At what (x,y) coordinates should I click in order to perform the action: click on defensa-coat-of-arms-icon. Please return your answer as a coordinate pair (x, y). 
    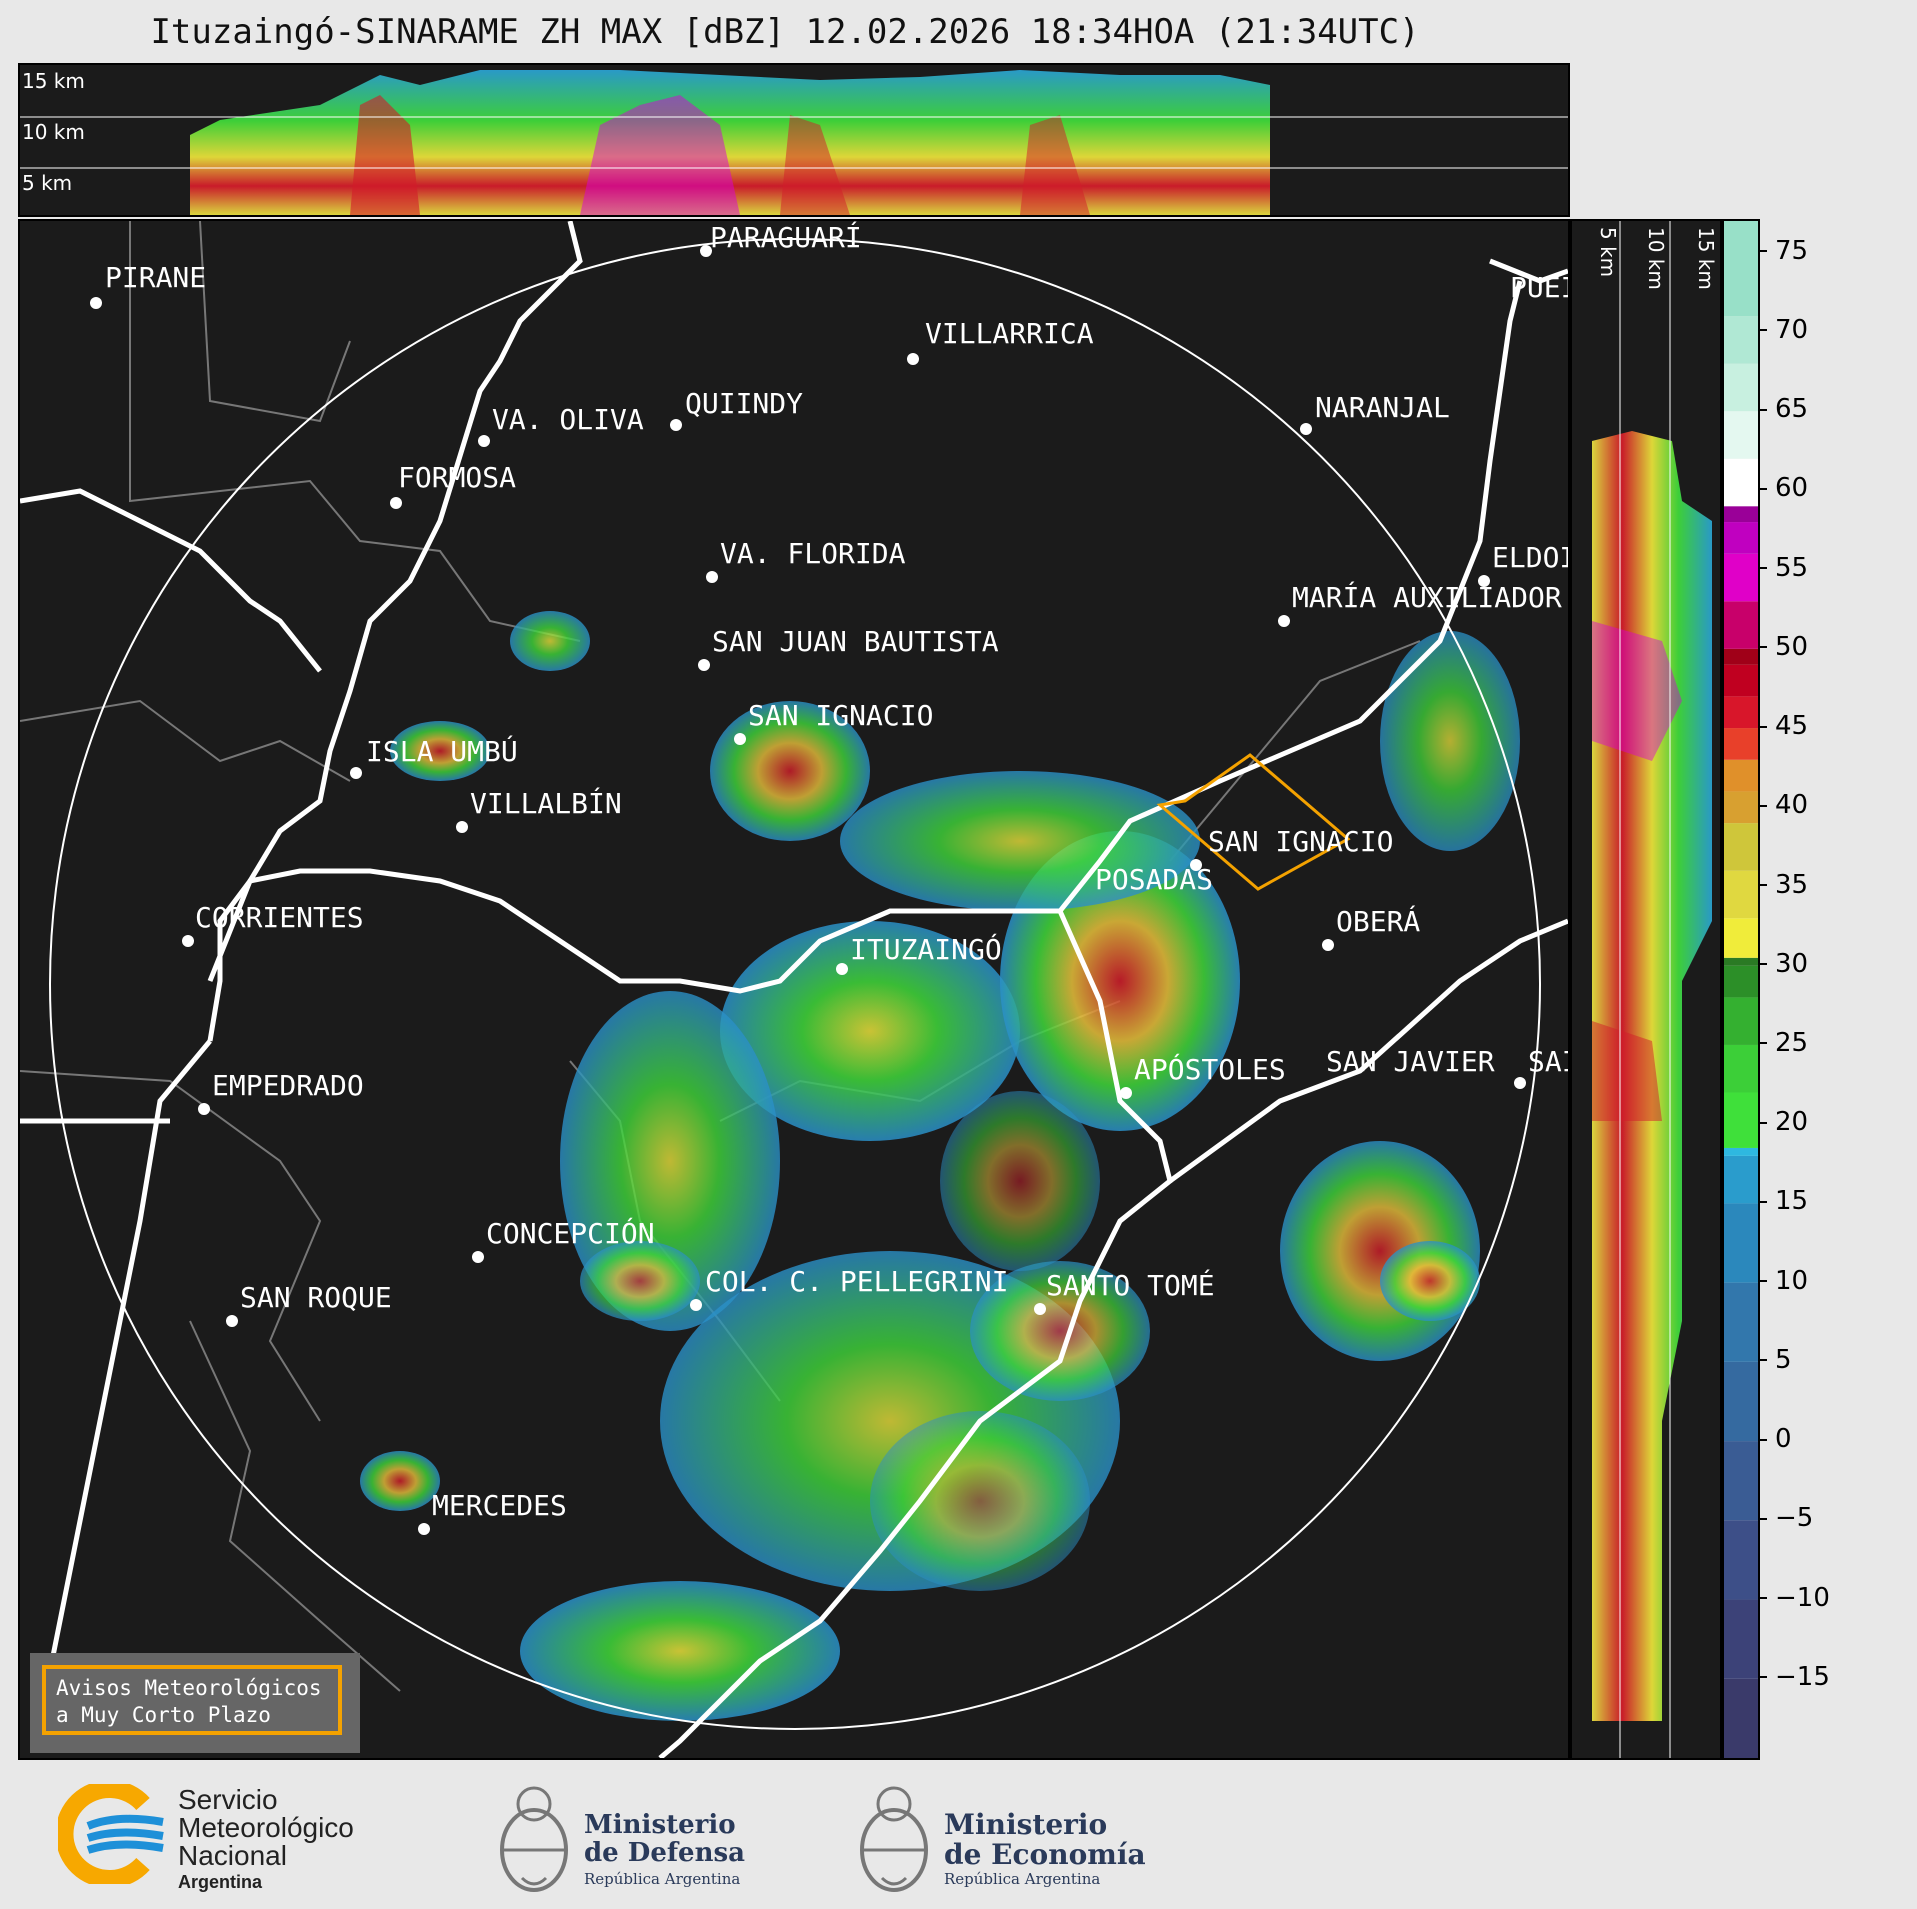
    Looking at the image, I should click on (534, 1838).